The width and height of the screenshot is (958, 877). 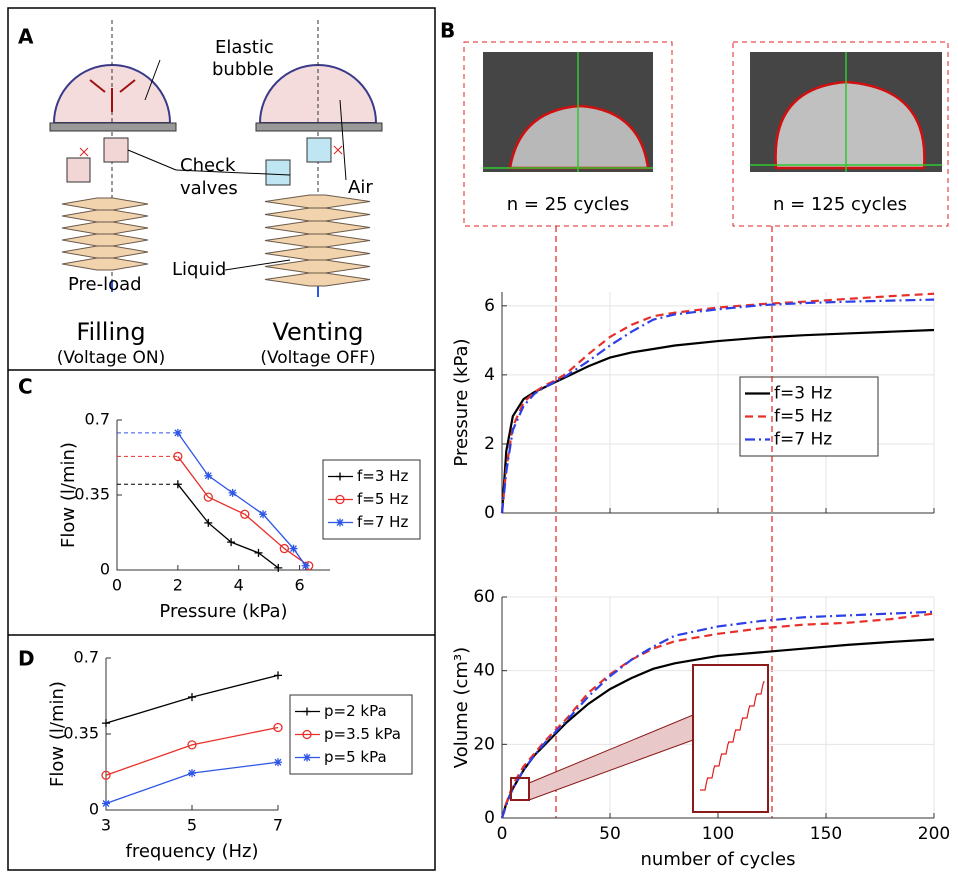 What do you see at coordinates (209, 188) in the screenshot?
I see `diagram-label: valves` at bounding box center [209, 188].